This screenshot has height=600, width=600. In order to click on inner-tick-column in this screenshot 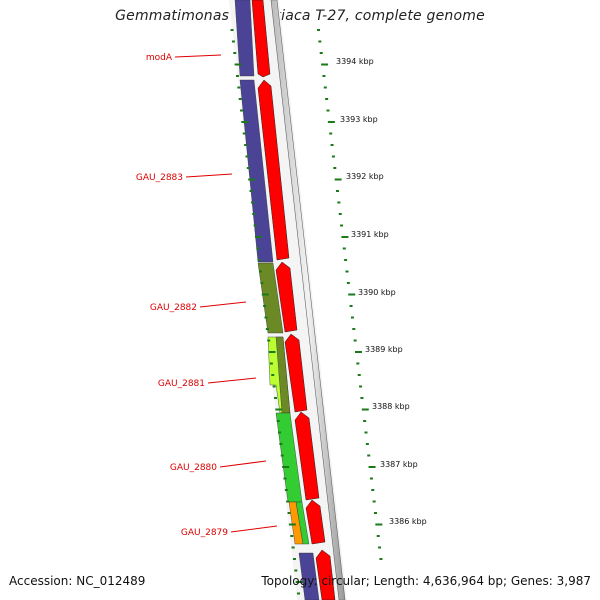, I will do `click(266, 312)`.